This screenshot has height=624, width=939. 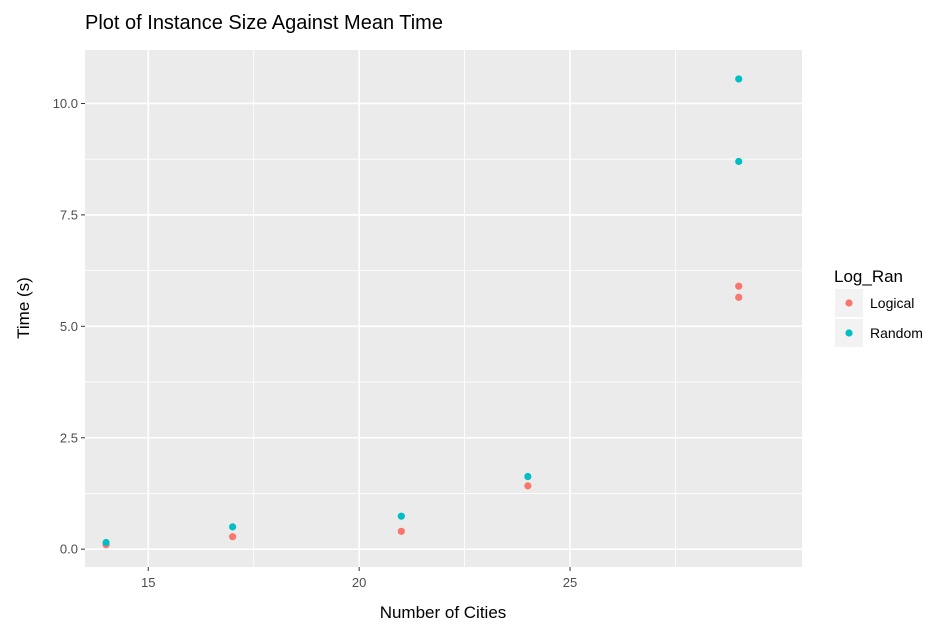 I want to click on legend-label-random: Random, so click(x=896, y=333).